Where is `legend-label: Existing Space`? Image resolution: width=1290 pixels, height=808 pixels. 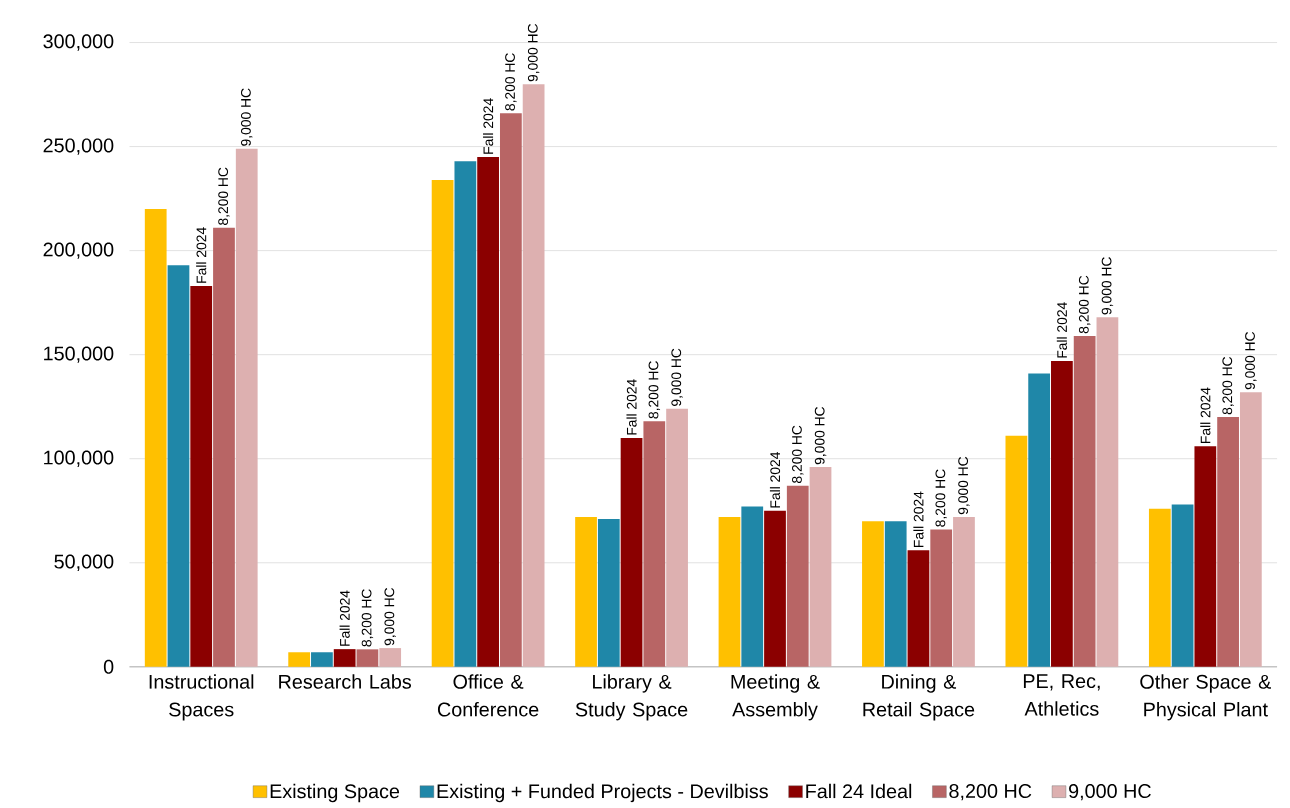 legend-label: Existing Space is located at coordinates (335, 793).